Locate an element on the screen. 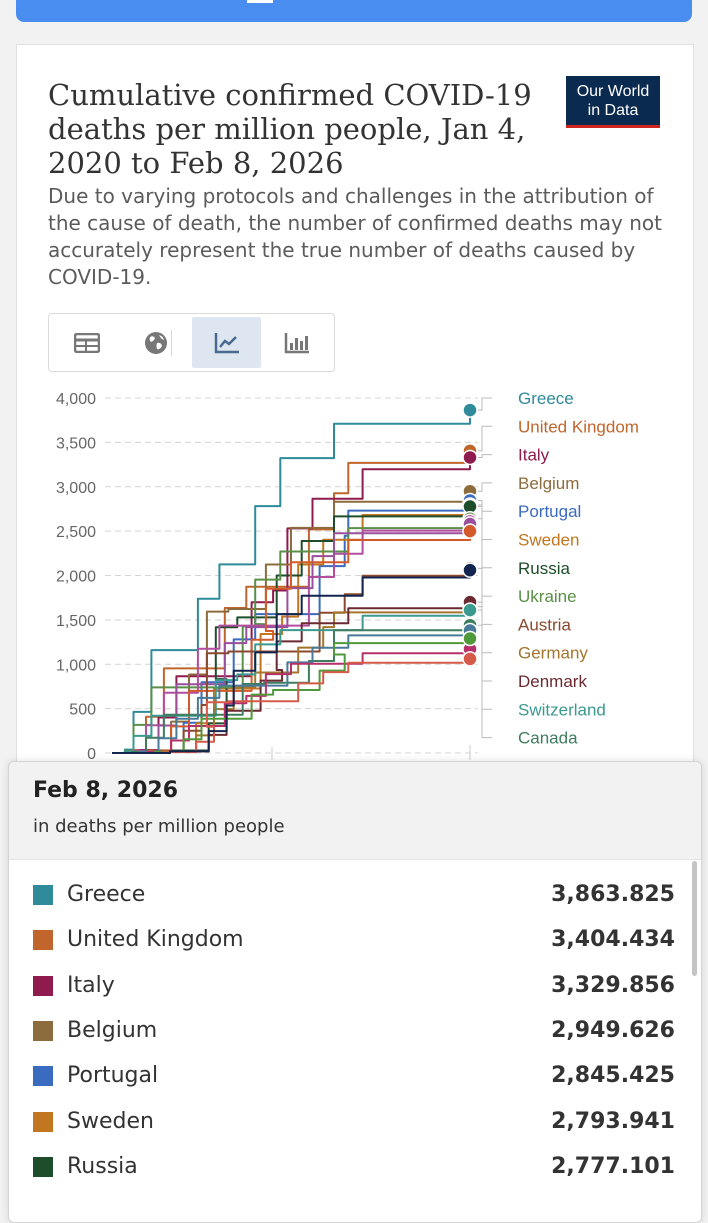  y-tick-label: 2,500 is located at coordinates (76, 532).